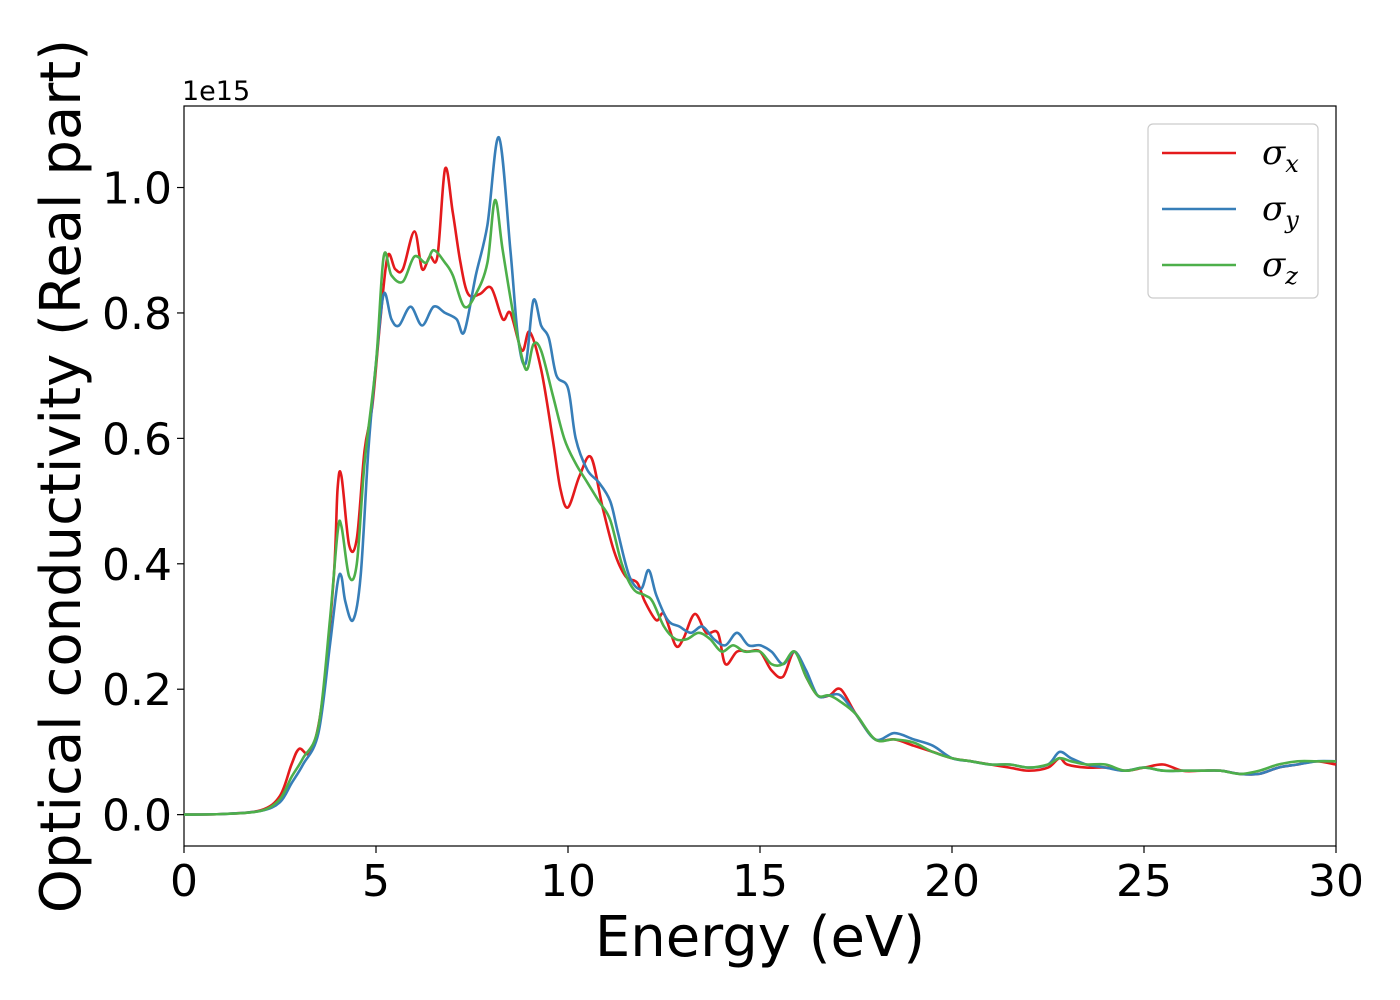  What do you see at coordinates (1280, 155) in the screenshot?
I see `legend-label-x: σx` at bounding box center [1280, 155].